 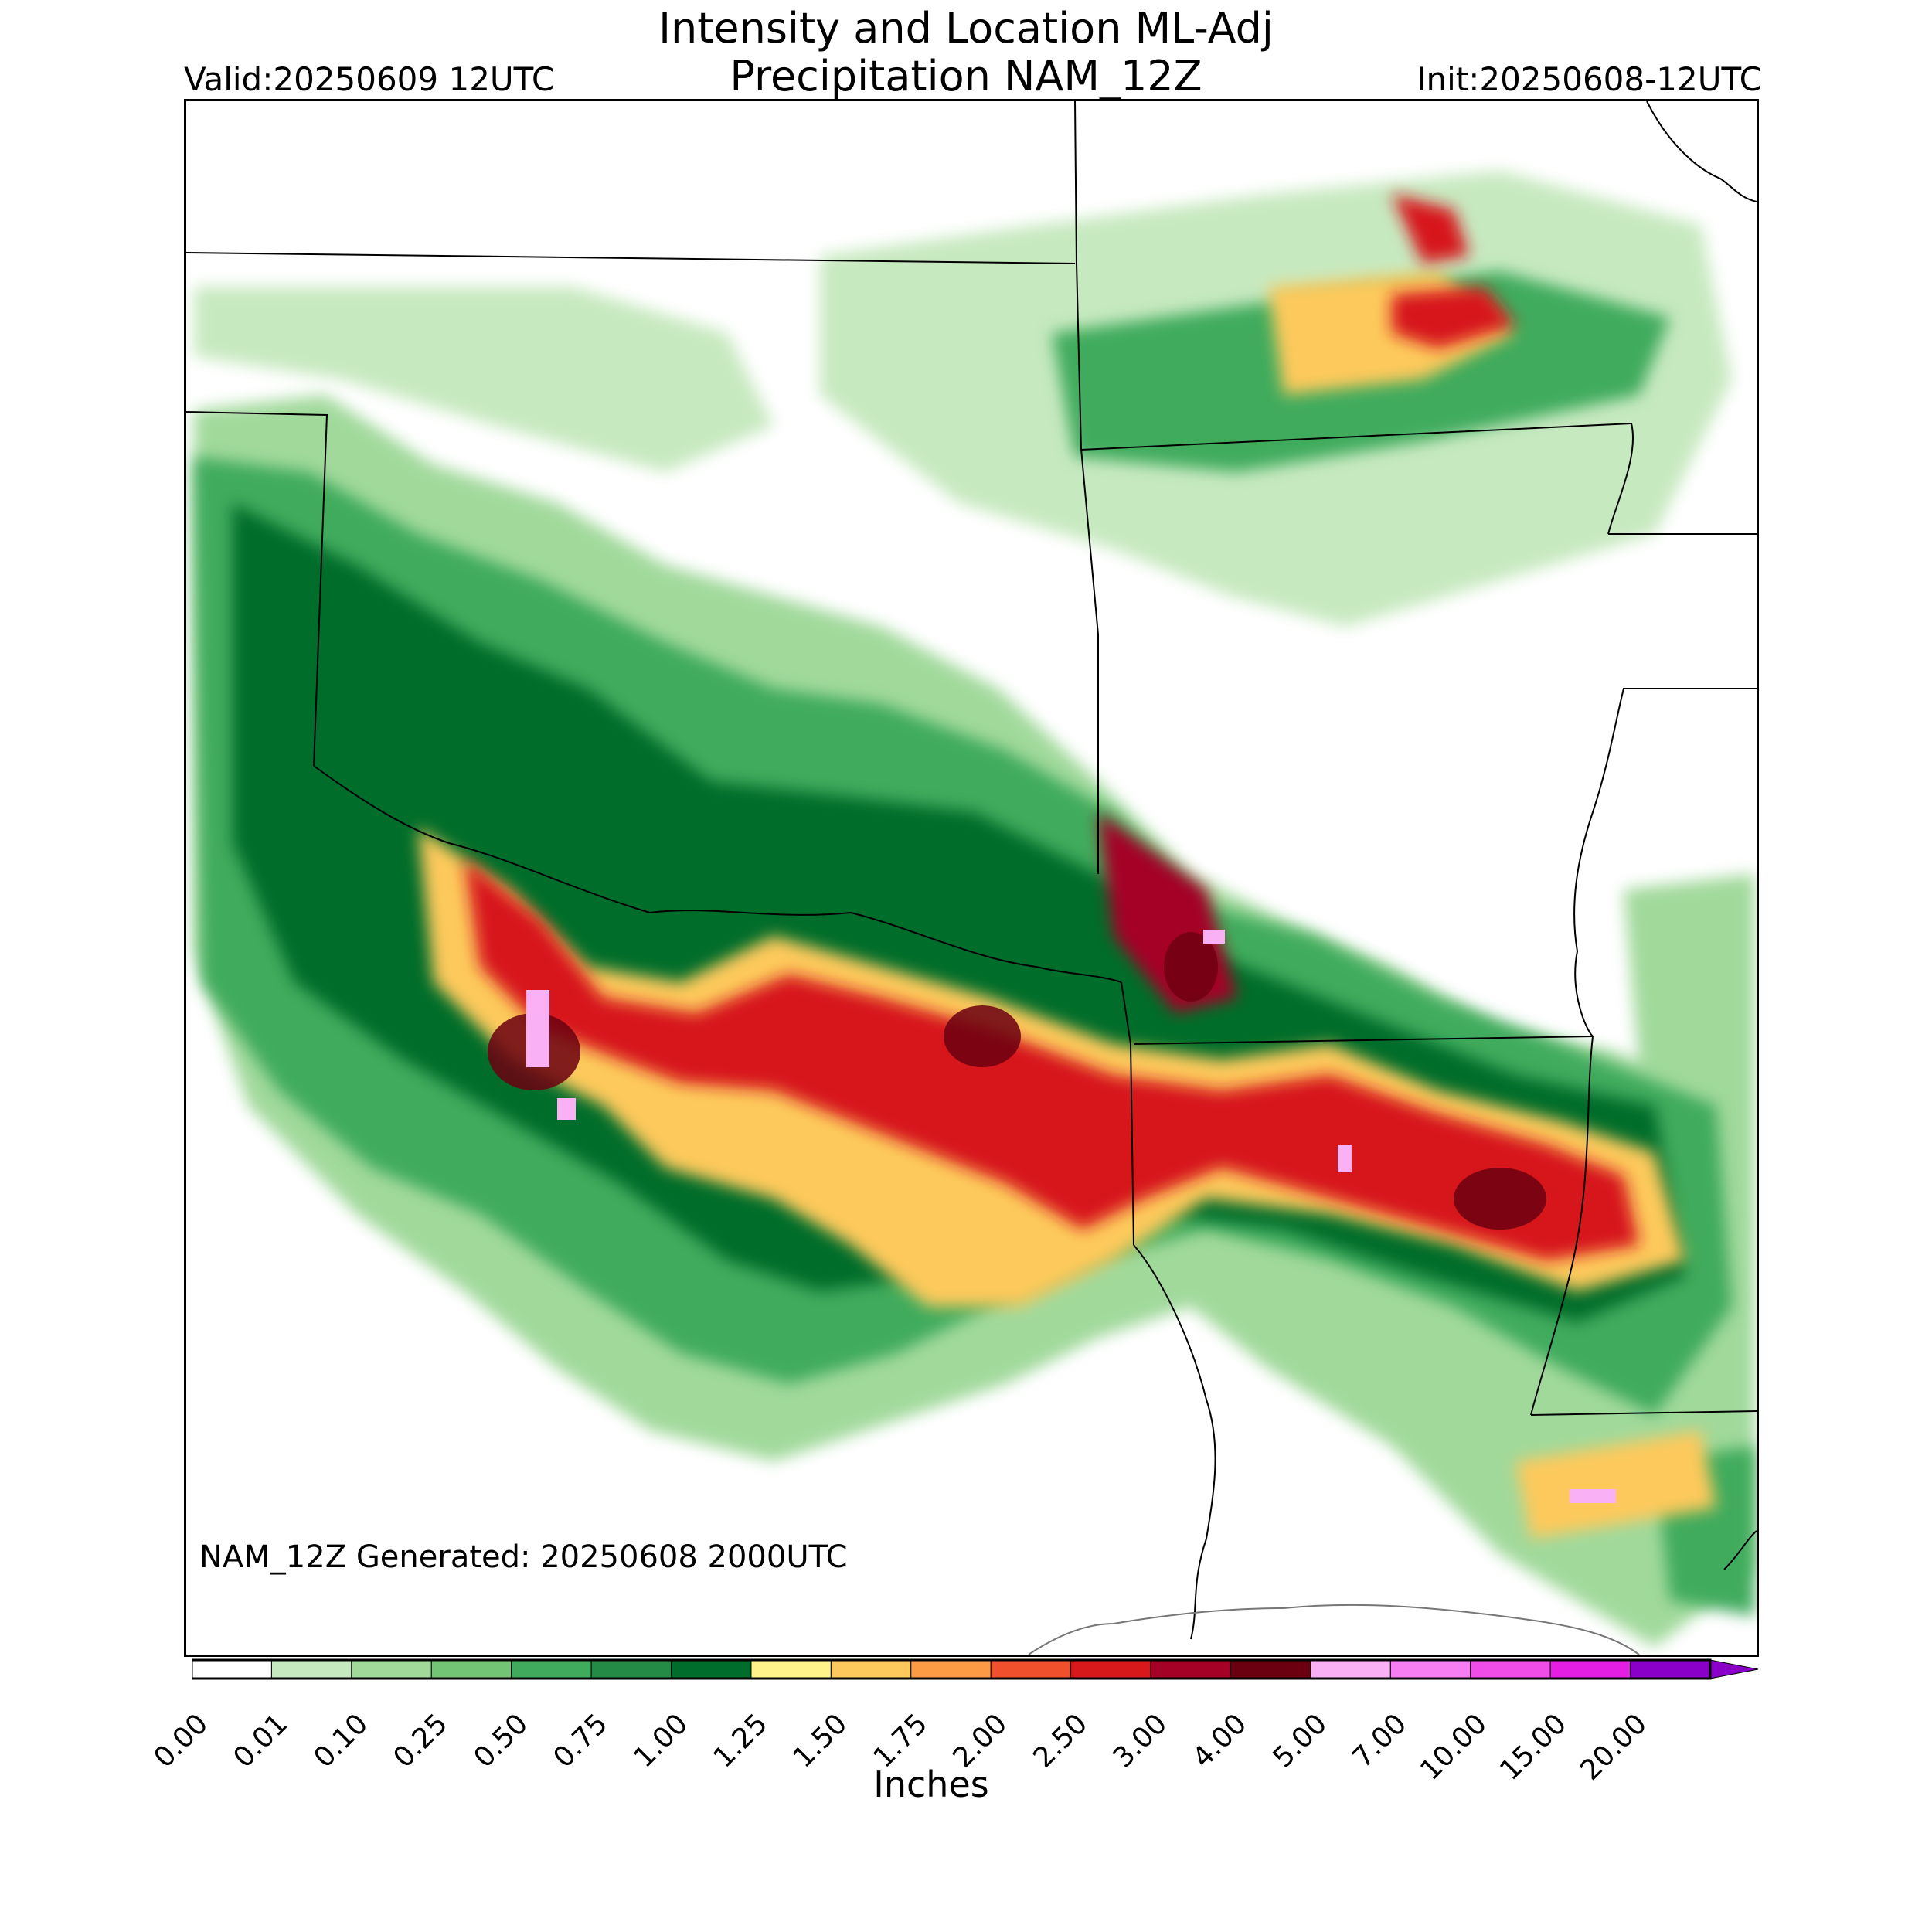 I want to click on colorbar-outline, so click(x=952, y=1669).